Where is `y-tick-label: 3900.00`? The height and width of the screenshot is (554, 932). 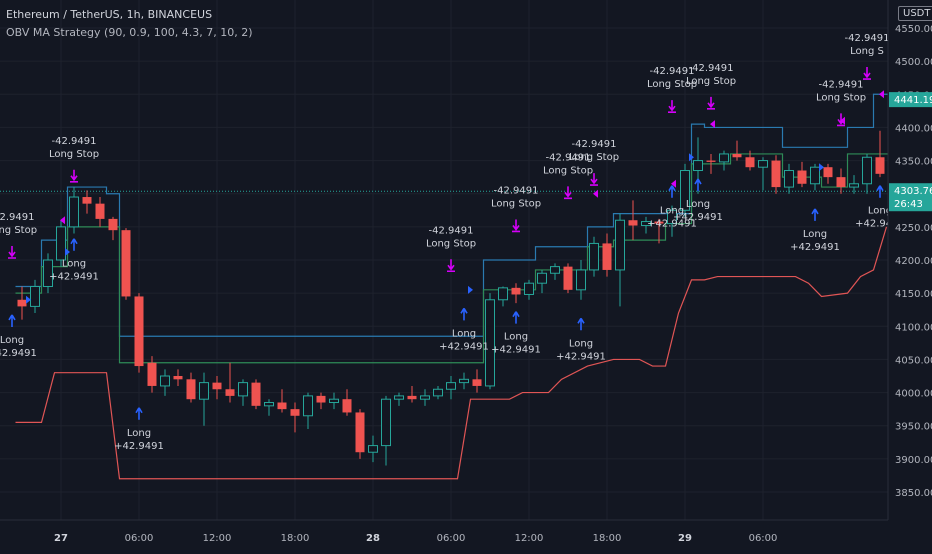
y-tick-label: 3900.00 is located at coordinates (913, 460).